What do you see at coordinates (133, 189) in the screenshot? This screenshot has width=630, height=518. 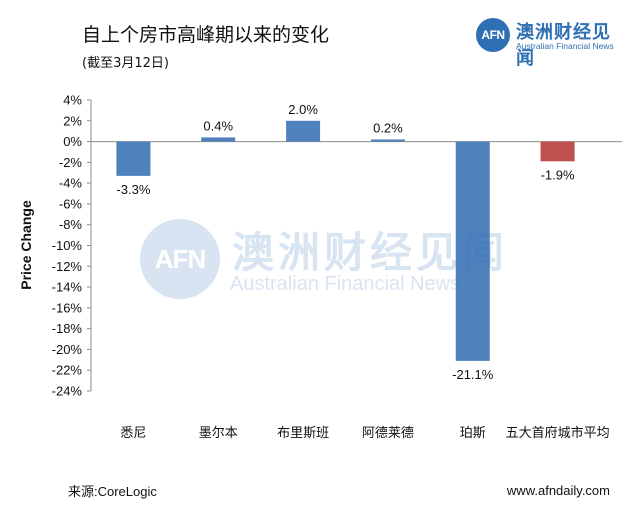 I see `data-label: -3.3%` at bounding box center [133, 189].